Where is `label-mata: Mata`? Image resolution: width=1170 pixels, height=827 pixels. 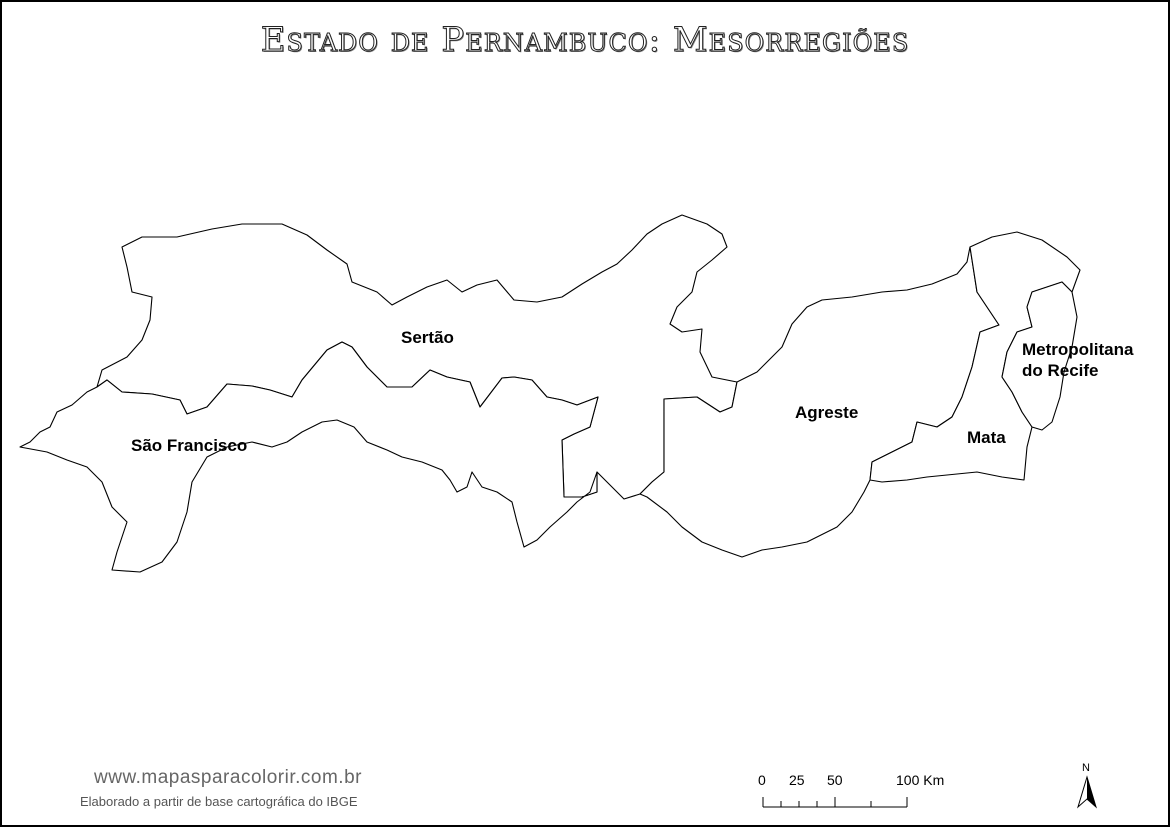 label-mata: Mata is located at coordinates (986, 437).